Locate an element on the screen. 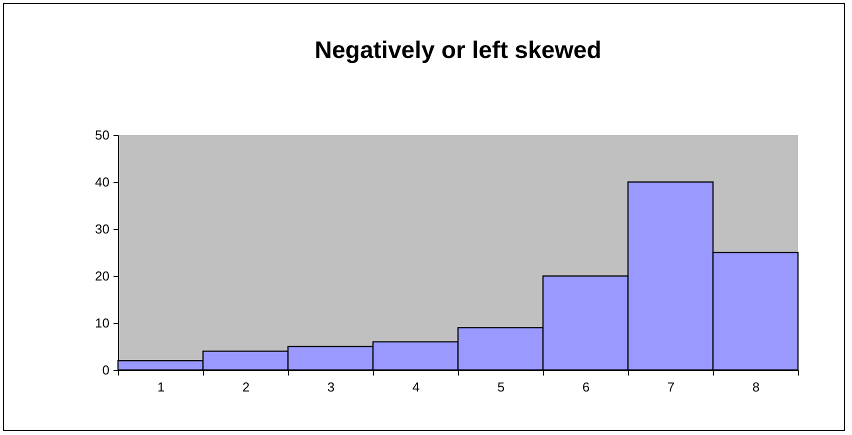  y-tick-label: 30 is located at coordinates (102, 229).